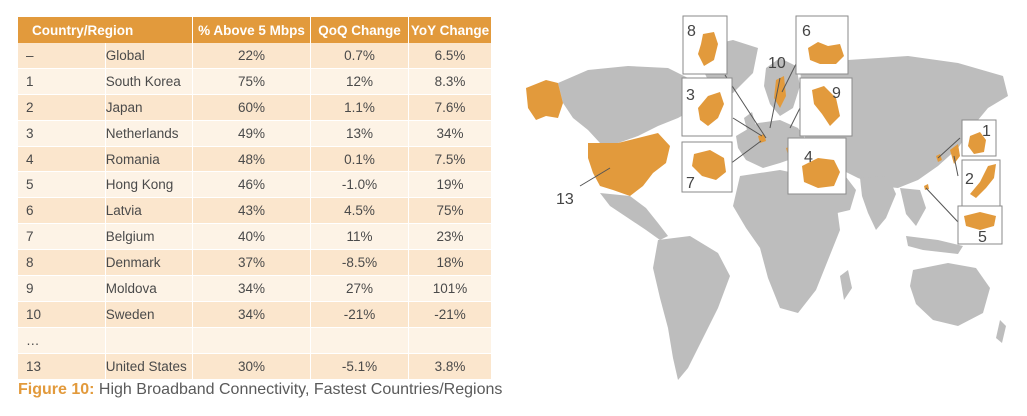 The image size is (1027, 416). I want to click on denmark-shape, so click(708, 49).